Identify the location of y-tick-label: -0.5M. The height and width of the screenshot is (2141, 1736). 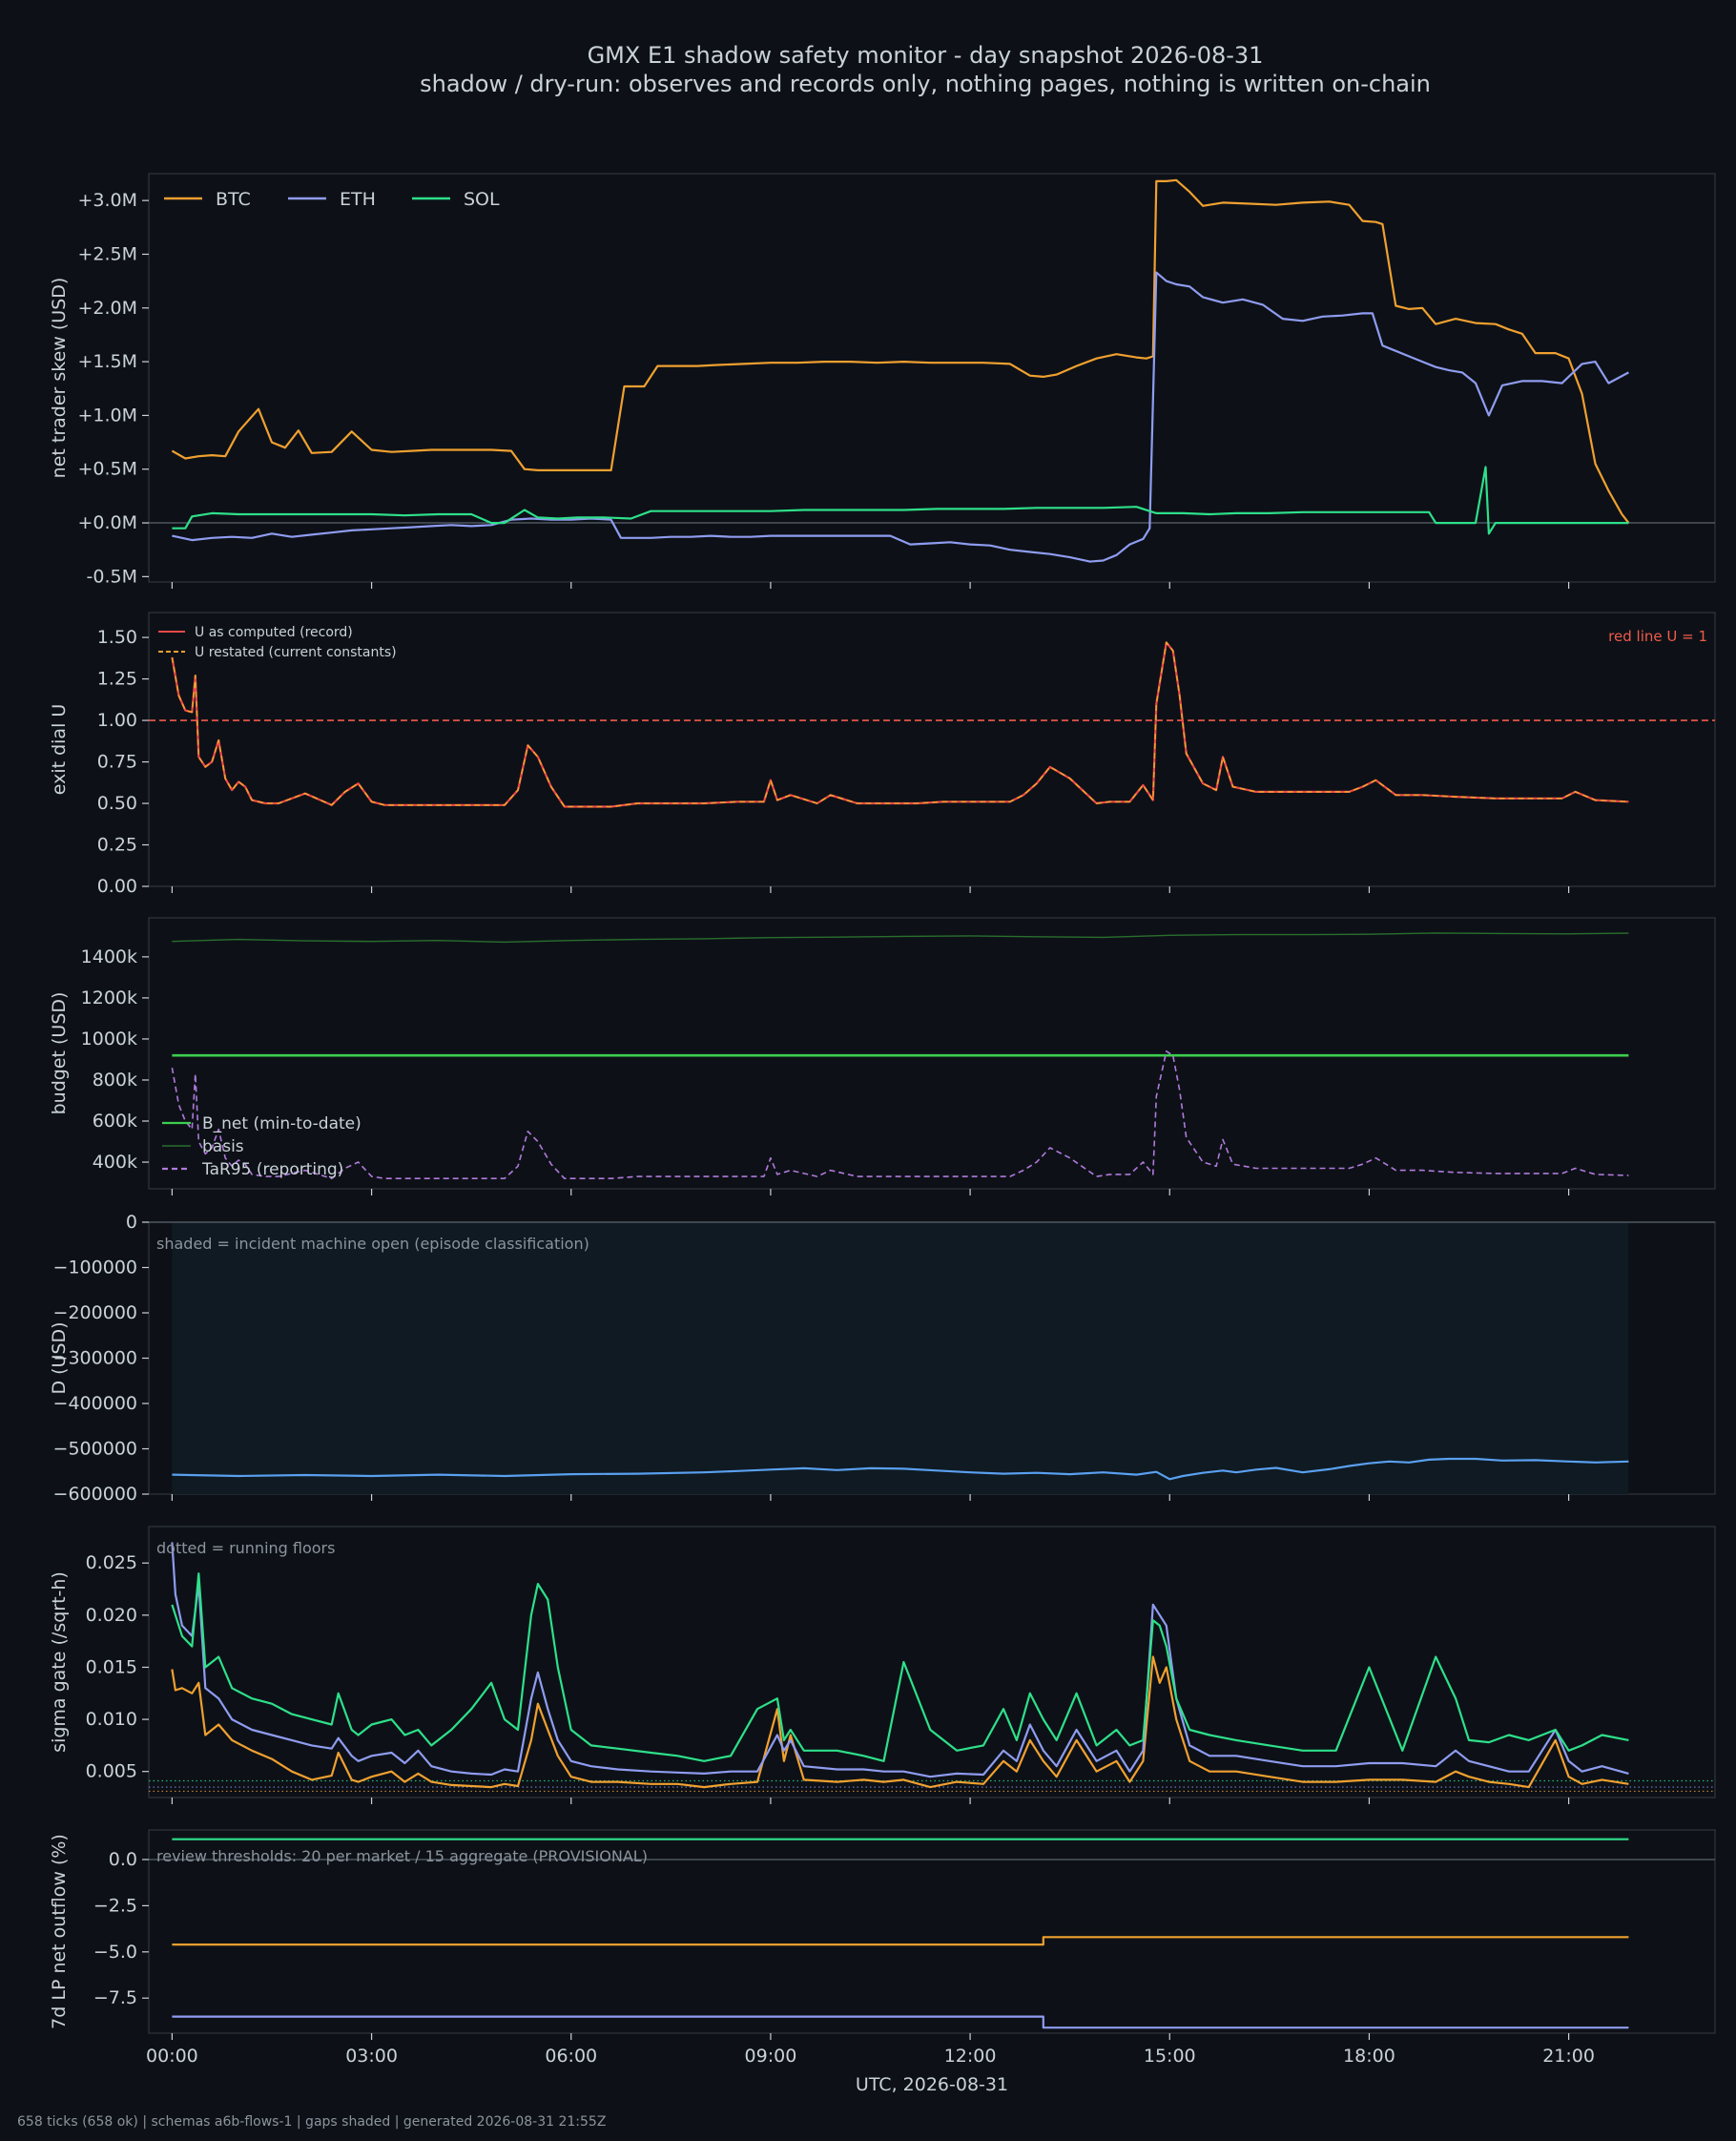
(112, 576).